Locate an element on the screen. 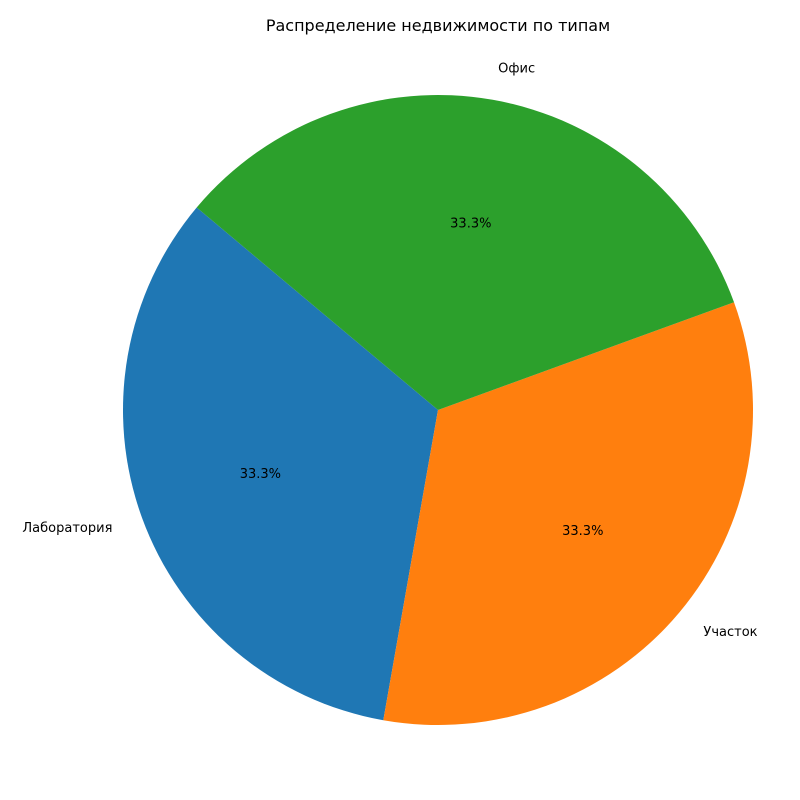 The height and width of the screenshot is (800, 800). pie-slice-label-1: Лаборатория is located at coordinates (67, 528).